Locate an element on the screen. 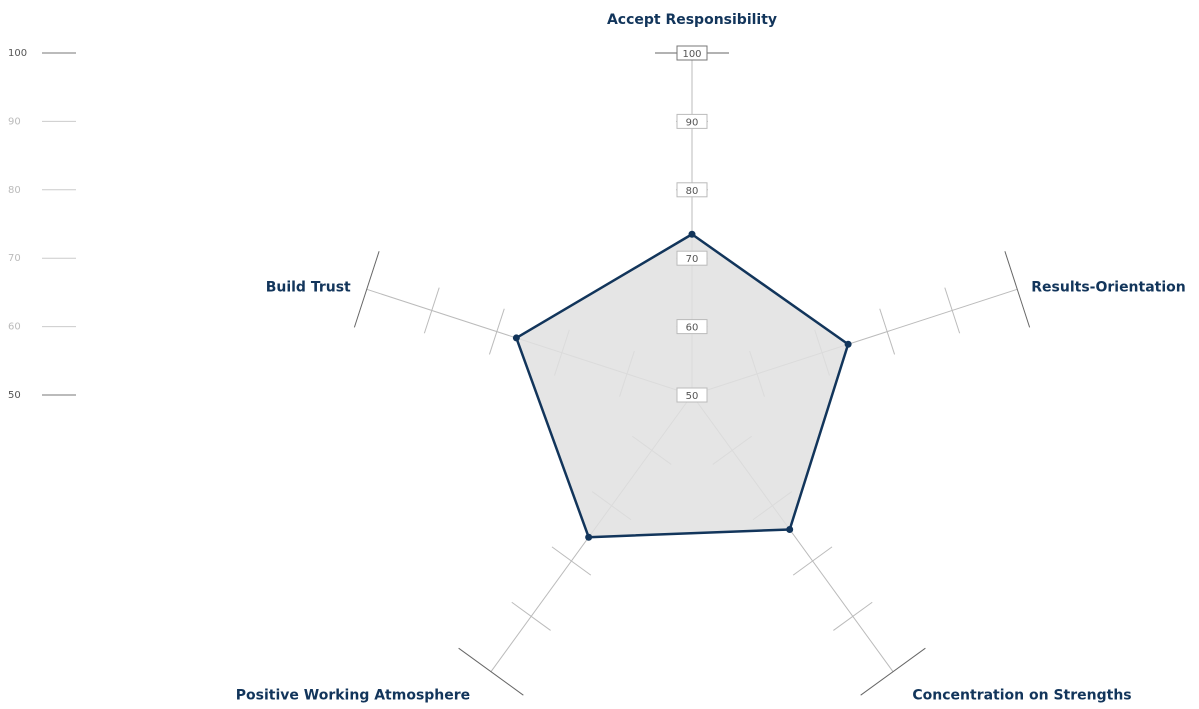 Image resolution: width=1199 pixels, height=709 pixels. axis-tick-label: 90 is located at coordinates (692, 122).